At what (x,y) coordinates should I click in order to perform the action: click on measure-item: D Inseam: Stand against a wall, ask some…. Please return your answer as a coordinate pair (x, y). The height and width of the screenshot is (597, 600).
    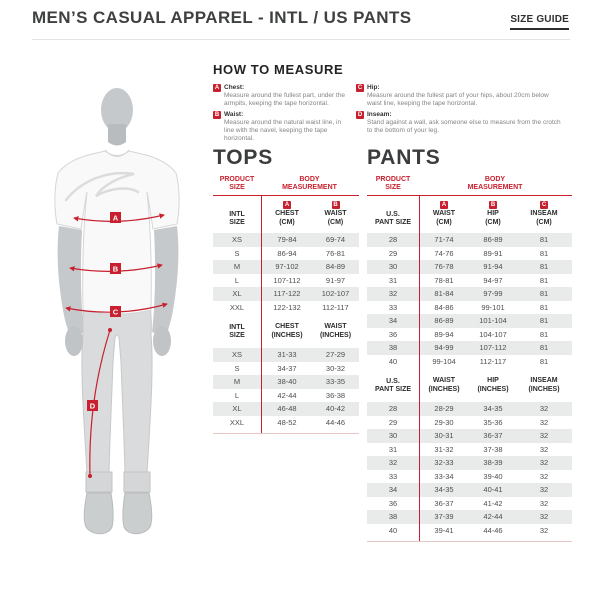
    Looking at the image, I should click on (458, 127).